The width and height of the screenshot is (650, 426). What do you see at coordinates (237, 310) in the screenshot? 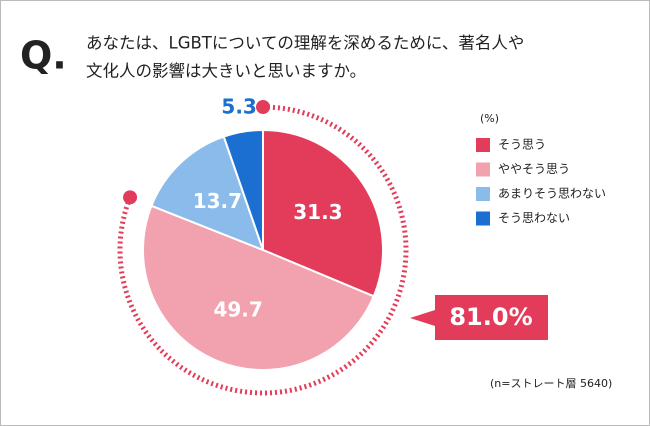
I see `data-label: 49.7` at bounding box center [237, 310].